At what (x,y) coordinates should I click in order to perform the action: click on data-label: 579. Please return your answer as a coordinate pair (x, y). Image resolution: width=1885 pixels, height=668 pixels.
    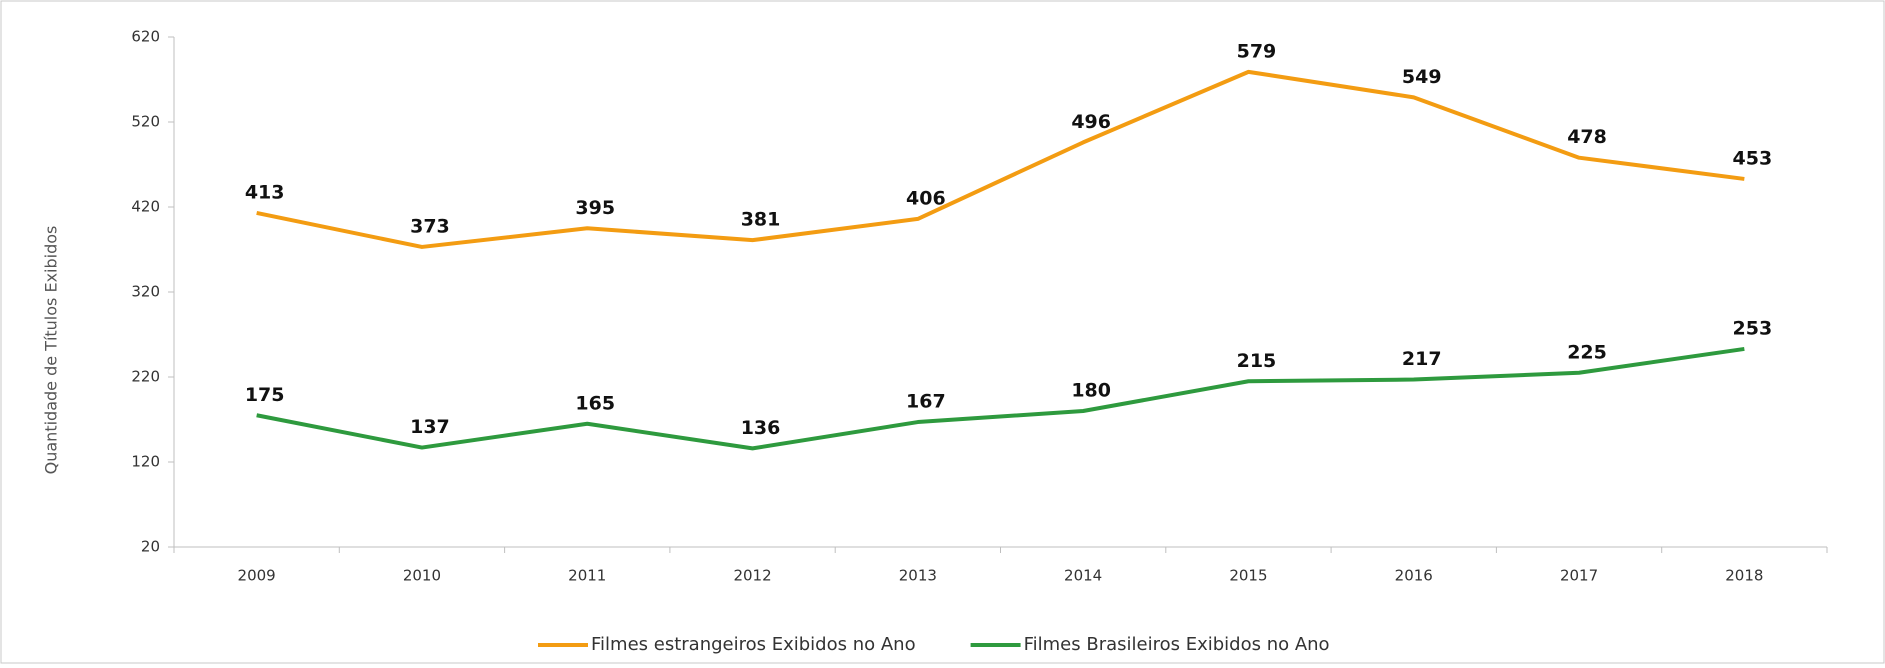
    Looking at the image, I should click on (1257, 51).